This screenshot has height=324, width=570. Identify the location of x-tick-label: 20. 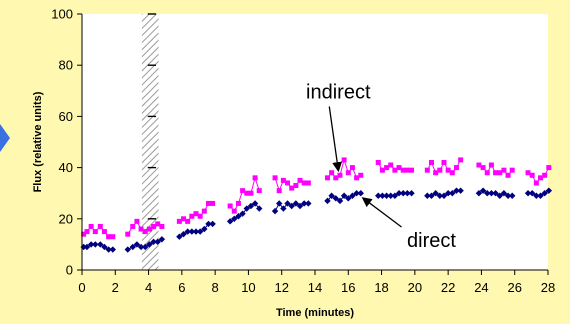
(415, 287).